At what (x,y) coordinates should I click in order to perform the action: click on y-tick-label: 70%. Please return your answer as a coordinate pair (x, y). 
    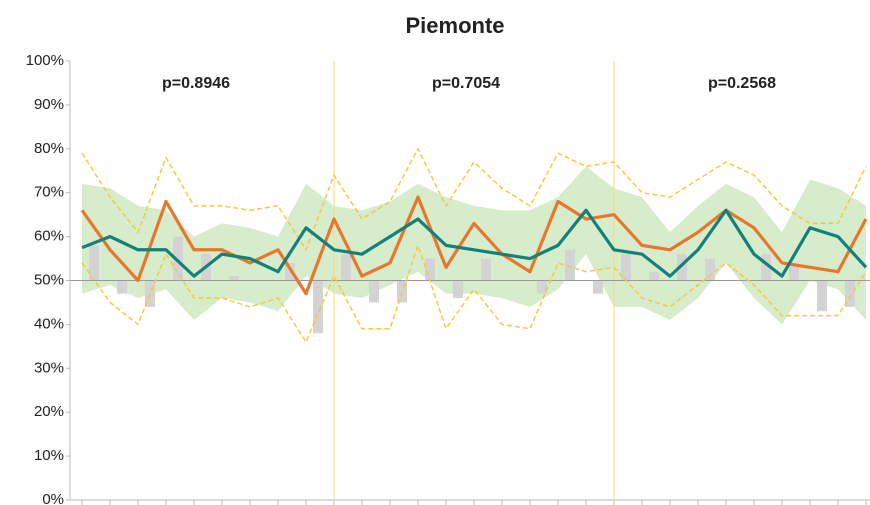
    Looking at the image, I should click on (49, 192).